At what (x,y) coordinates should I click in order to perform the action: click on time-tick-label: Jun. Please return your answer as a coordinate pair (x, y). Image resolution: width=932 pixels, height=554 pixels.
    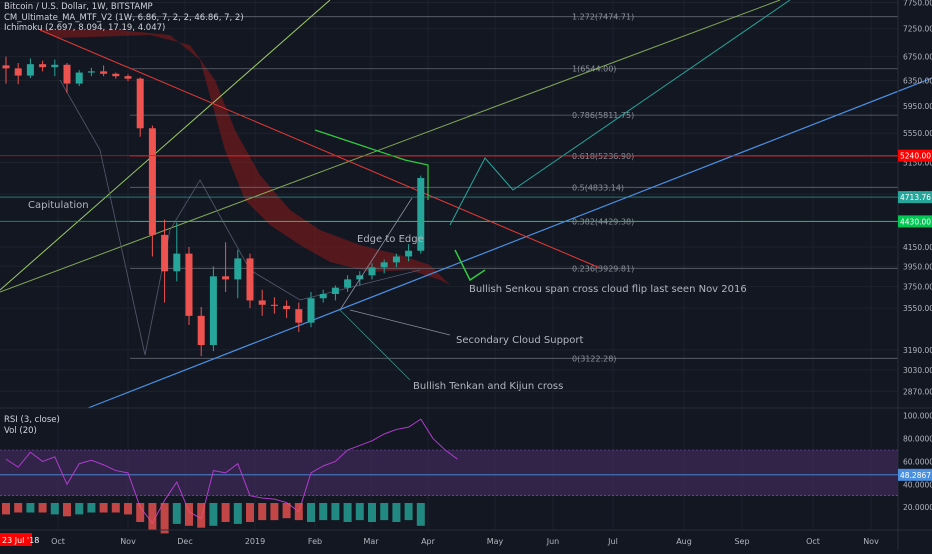
    Looking at the image, I should click on (553, 541).